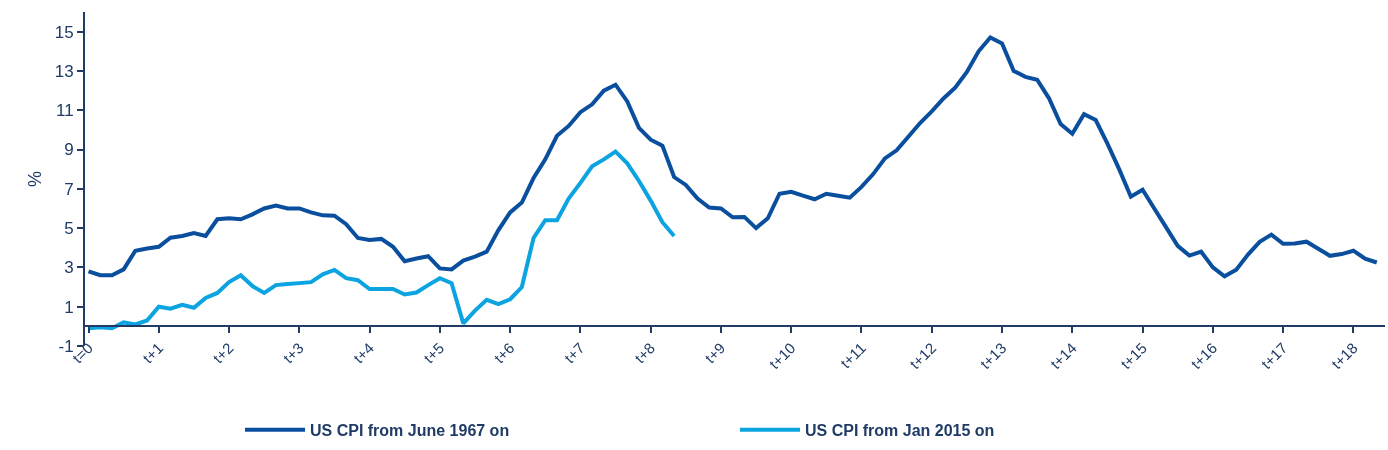  I want to click on x-tick-label: t+8, so click(645, 353).